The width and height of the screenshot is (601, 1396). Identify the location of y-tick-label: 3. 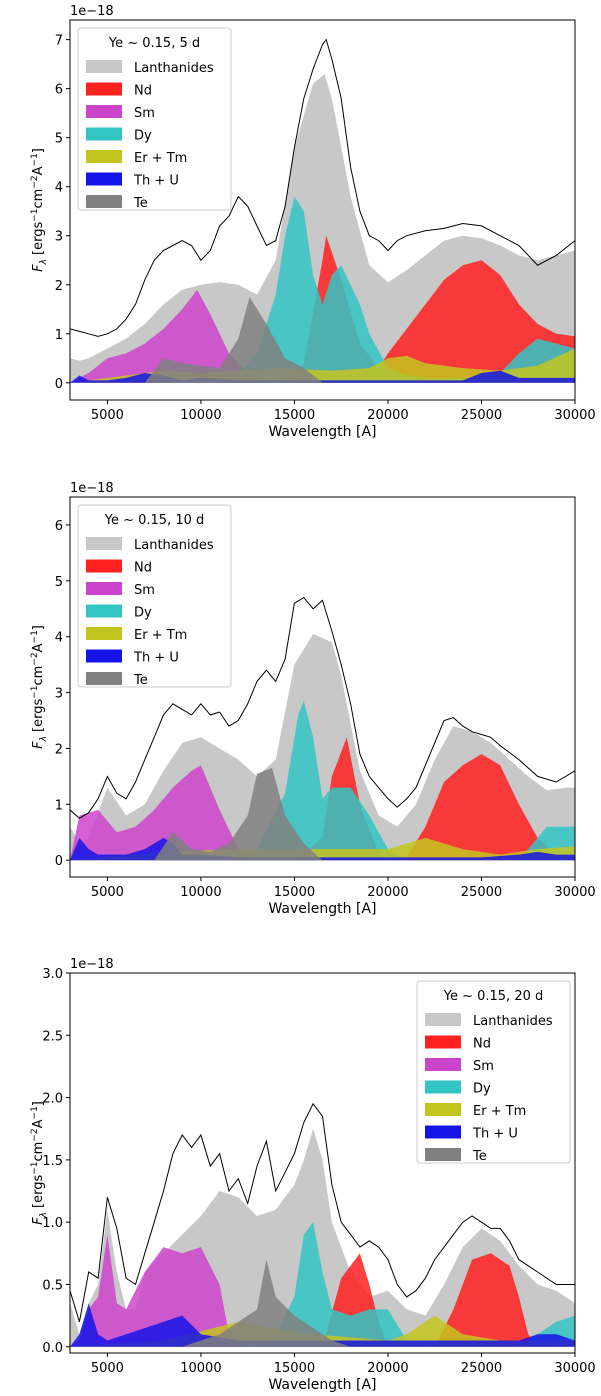
(59, 694).